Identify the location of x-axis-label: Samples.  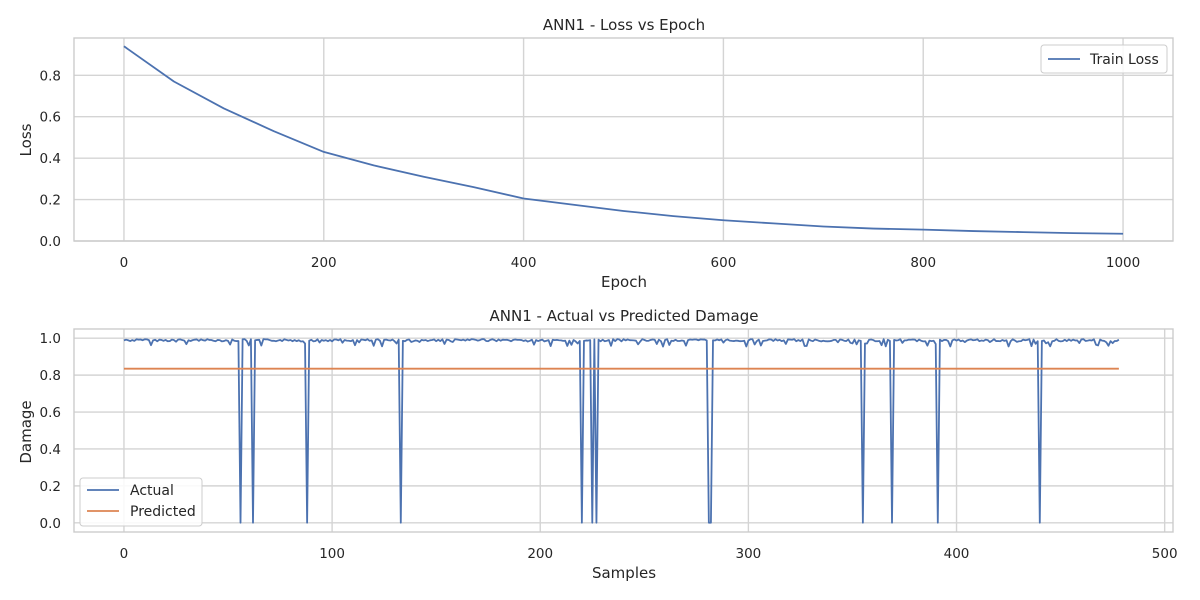
(624, 573).